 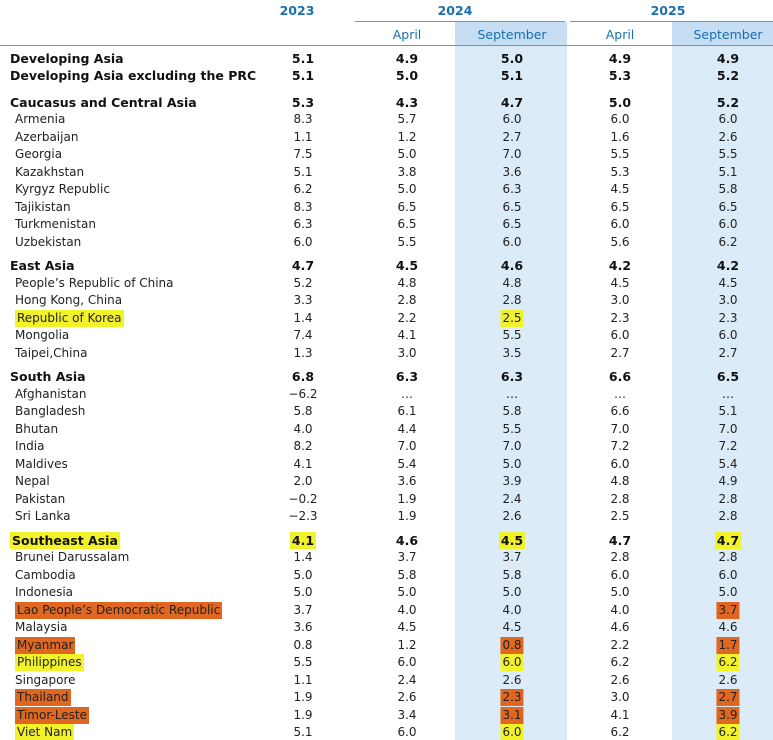 What do you see at coordinates (303, 317) in the screenshot?
I see `cell-value: 1.4` at bounding box center [303, 317].